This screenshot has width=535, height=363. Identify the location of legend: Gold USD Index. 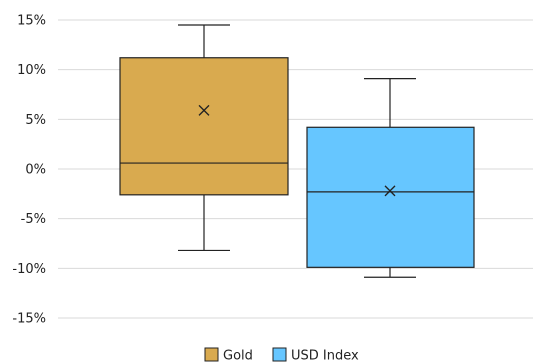
(281, 355).